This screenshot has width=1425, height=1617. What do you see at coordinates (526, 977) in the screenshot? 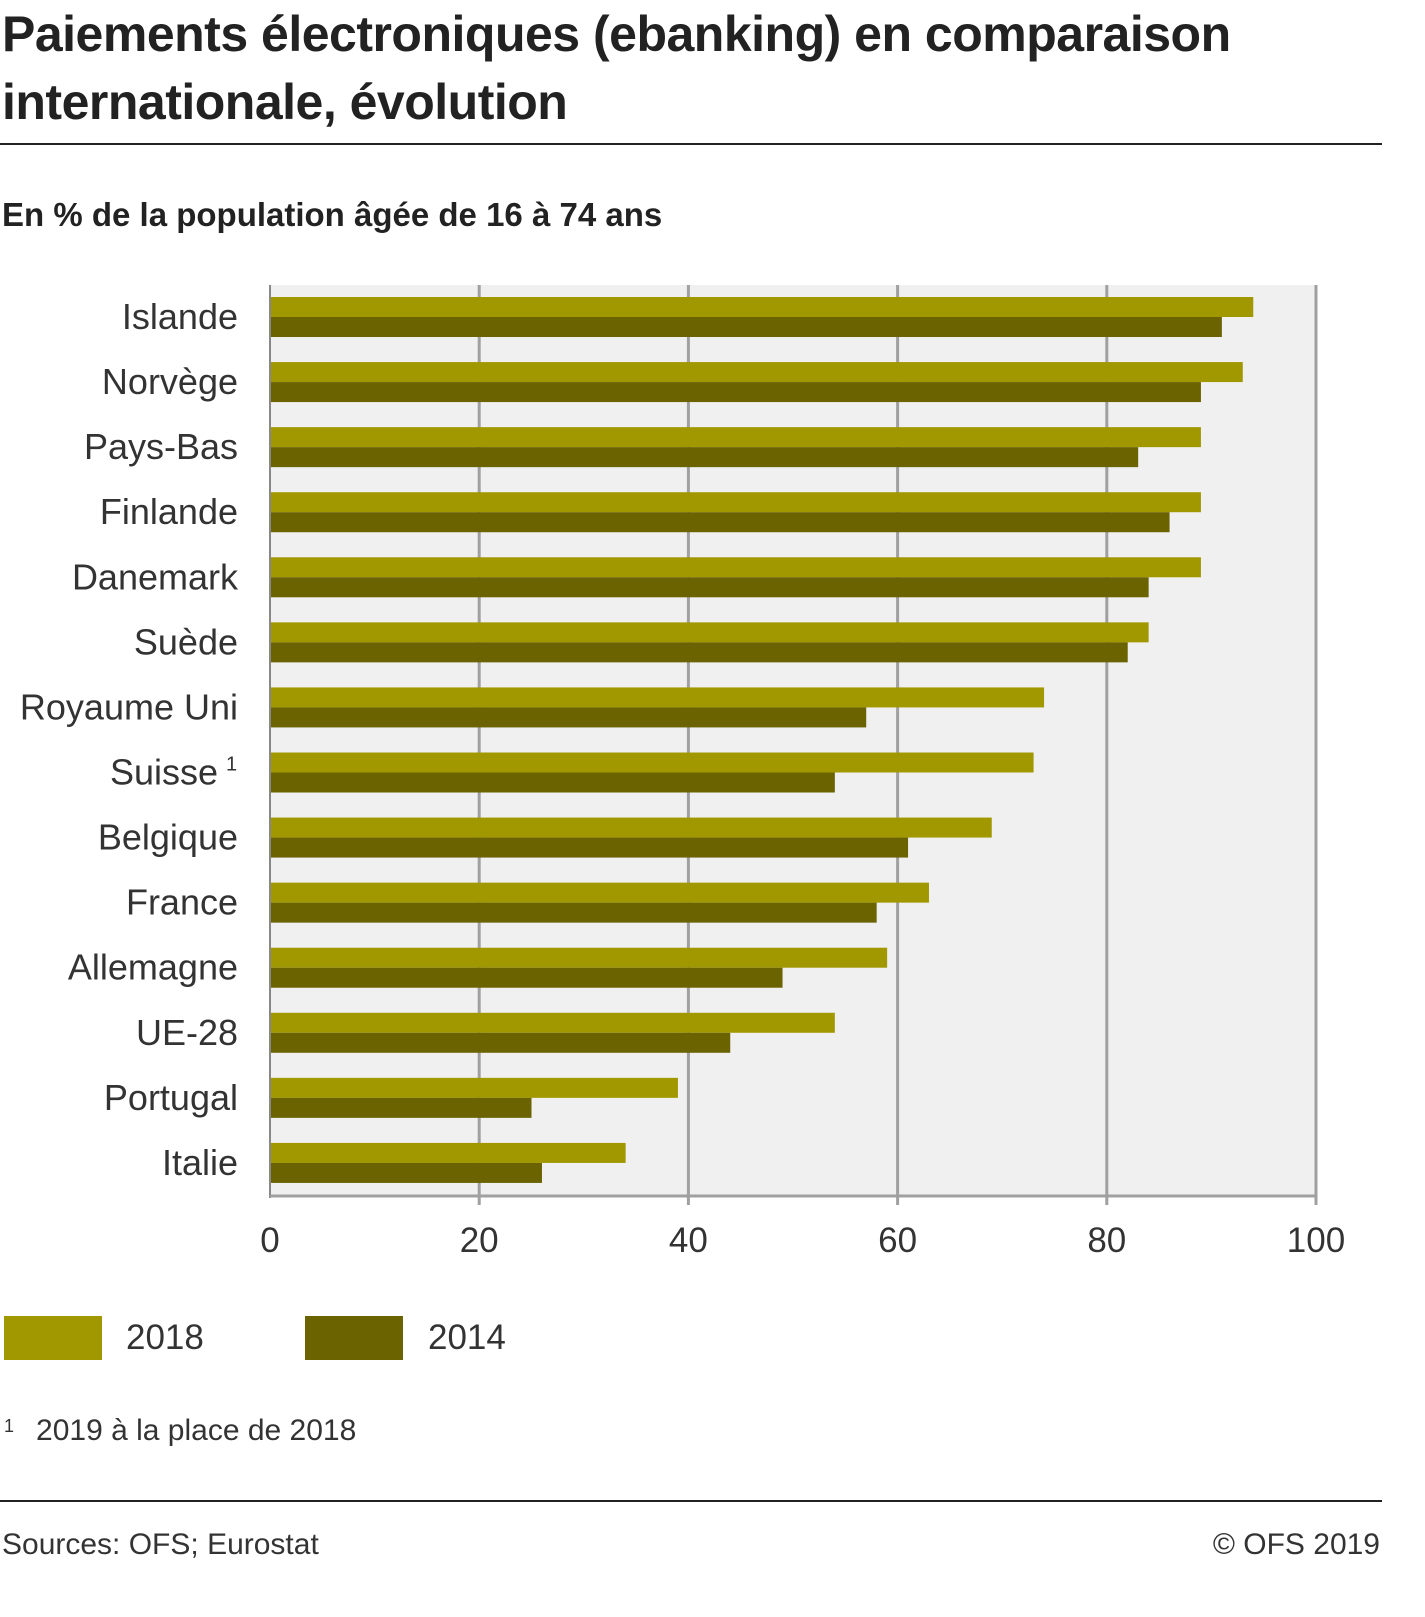
I see `bar-allemagne-2014` at bounding box center [526, 977].